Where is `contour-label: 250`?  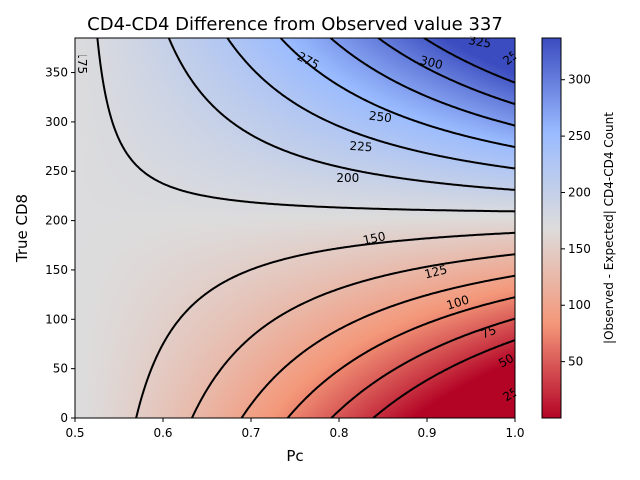 contour-label: 250 is located at coordinates (380, 117).